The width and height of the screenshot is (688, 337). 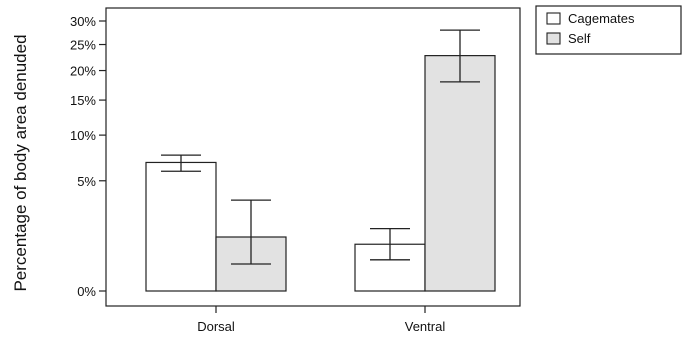 What do you see at coordinates (553, 18) in the screenshot?
I see `legend-swatch-cagemates` at bounding box center [553, 18].